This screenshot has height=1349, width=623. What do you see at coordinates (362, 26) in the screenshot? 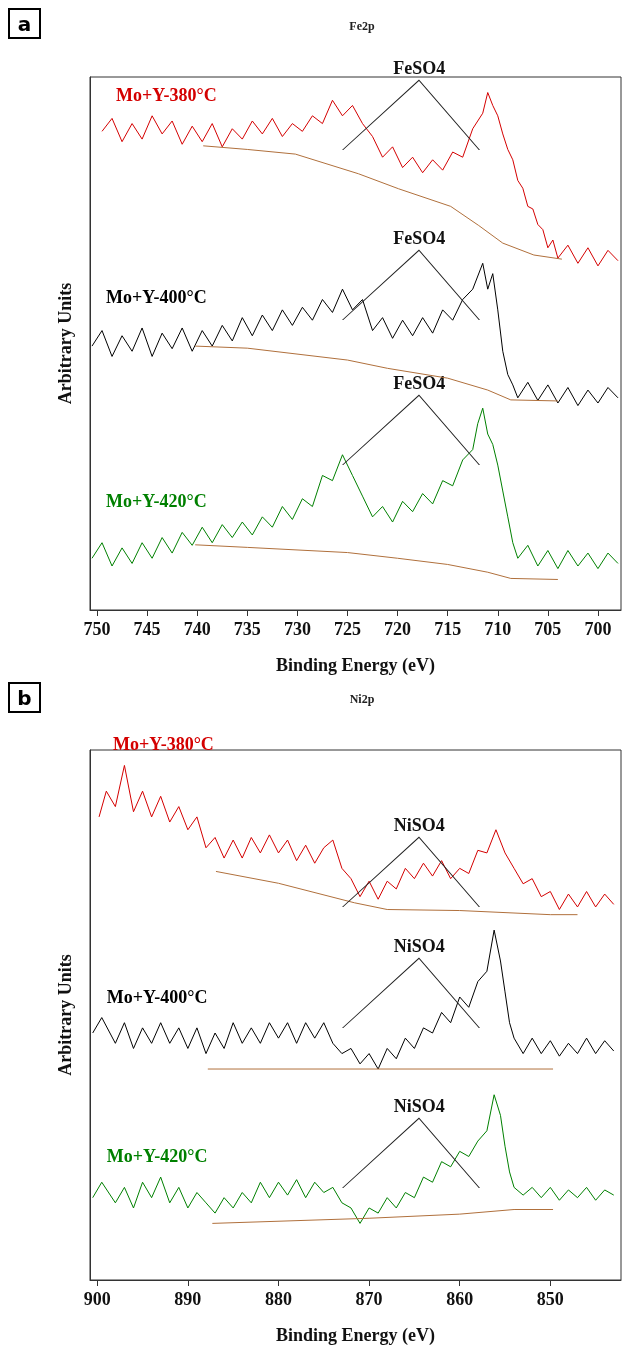
I see `chart-title: Fe2p` at bounding box center [362, 26].